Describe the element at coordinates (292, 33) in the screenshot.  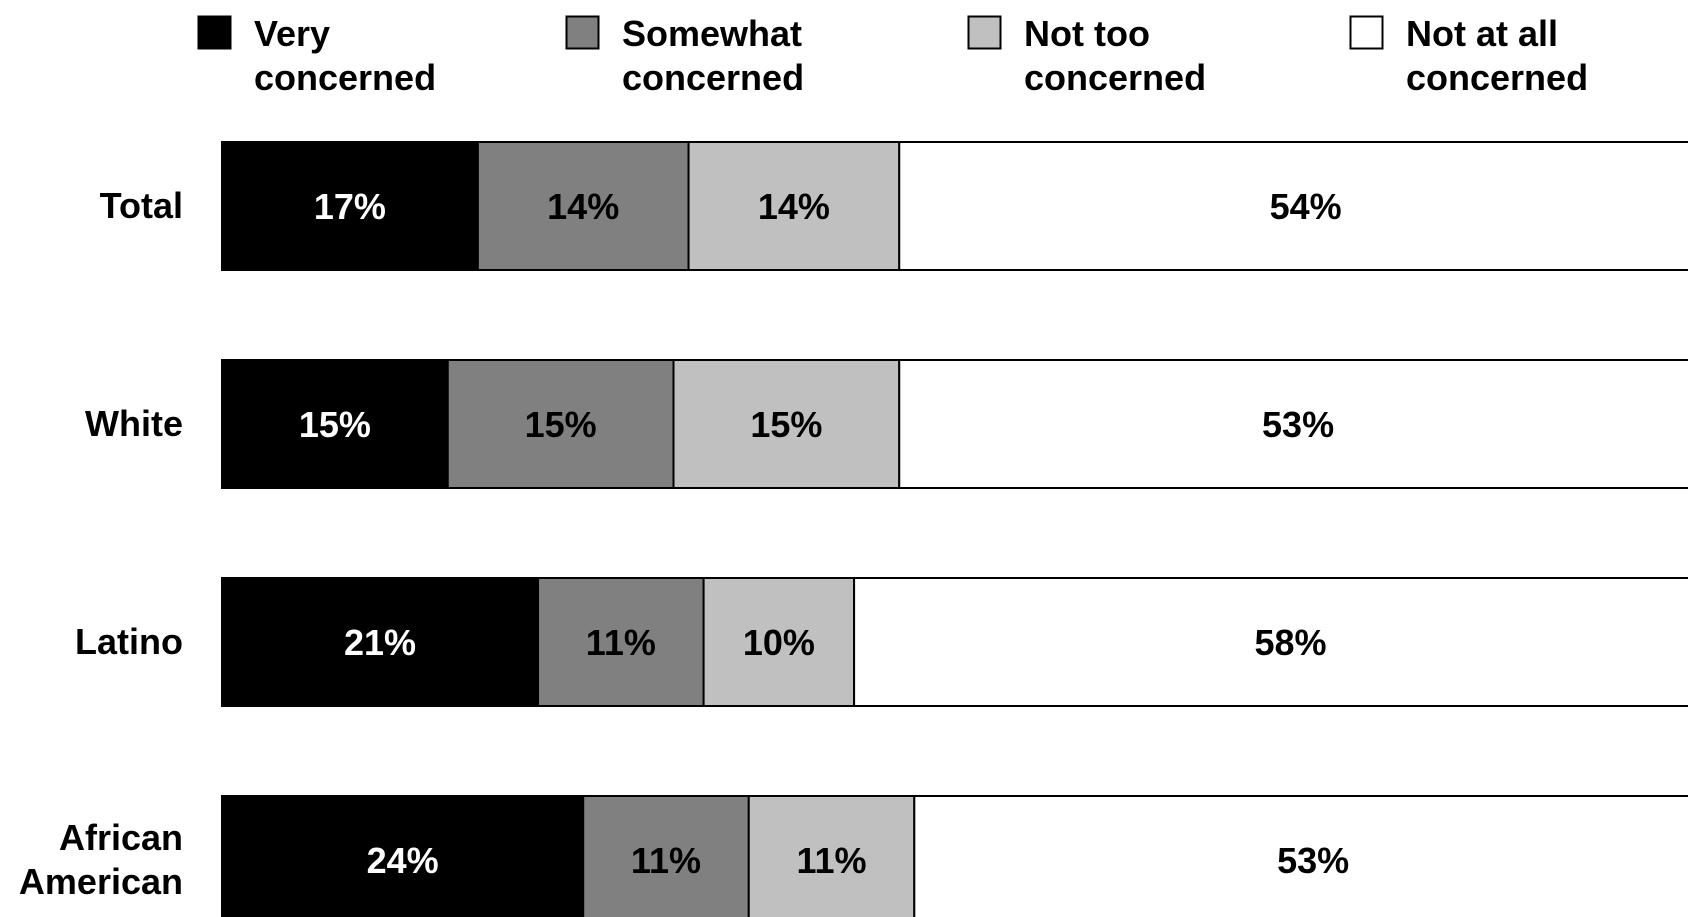
I see `legend-label: Very` at that location.